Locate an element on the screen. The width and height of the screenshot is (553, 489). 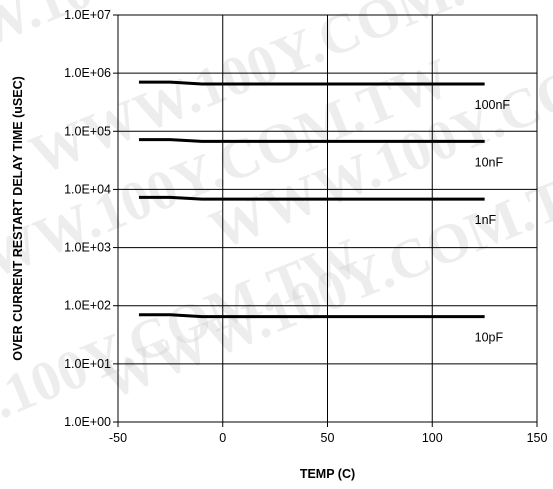
x-tick-label: 50 is located at coordinates (328, 438).